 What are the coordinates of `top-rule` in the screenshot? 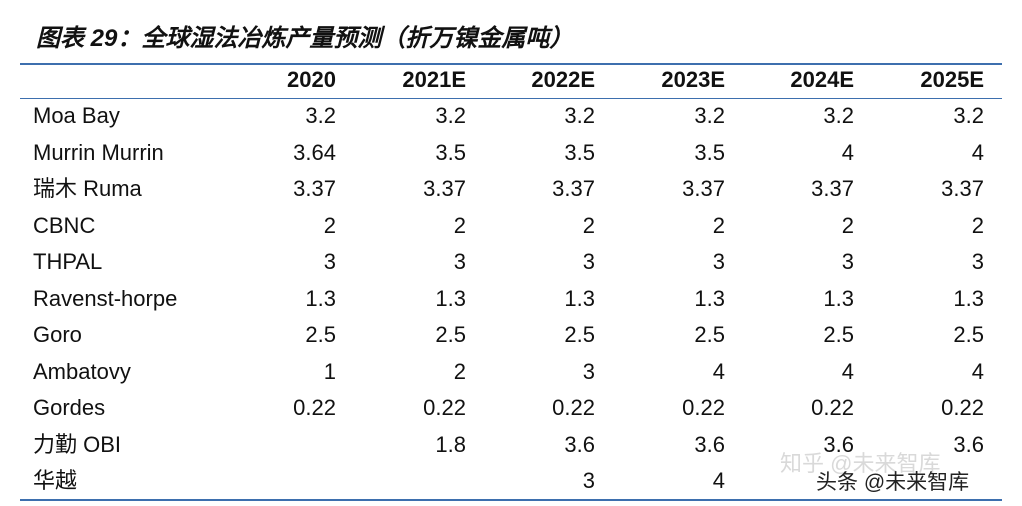 It's located at (511, 64).